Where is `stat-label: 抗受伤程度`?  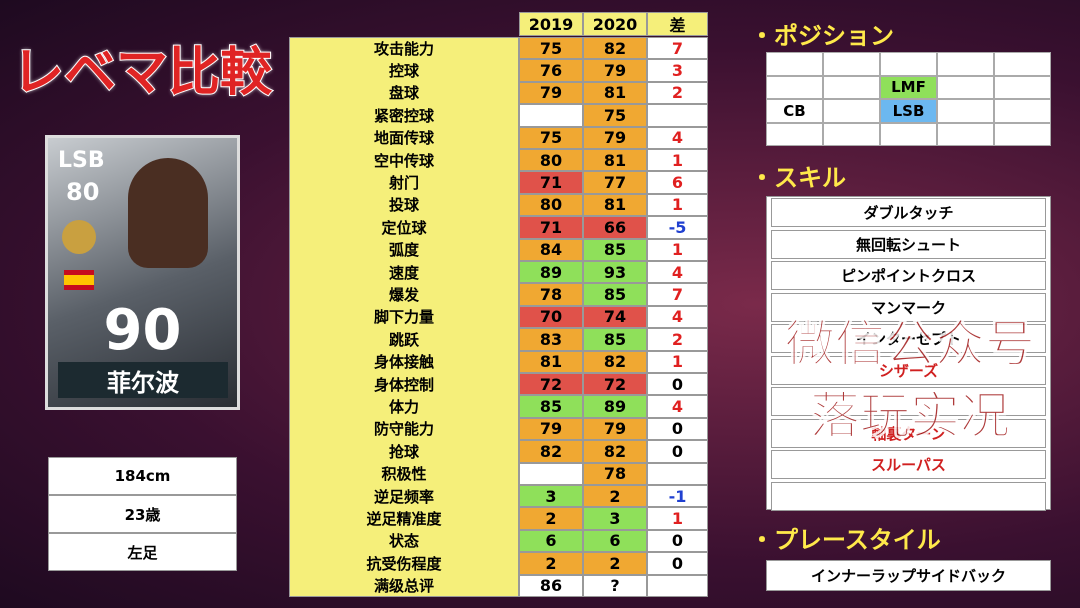 stat-label: 抗受伤程度 is located at coordinates (404, 563).